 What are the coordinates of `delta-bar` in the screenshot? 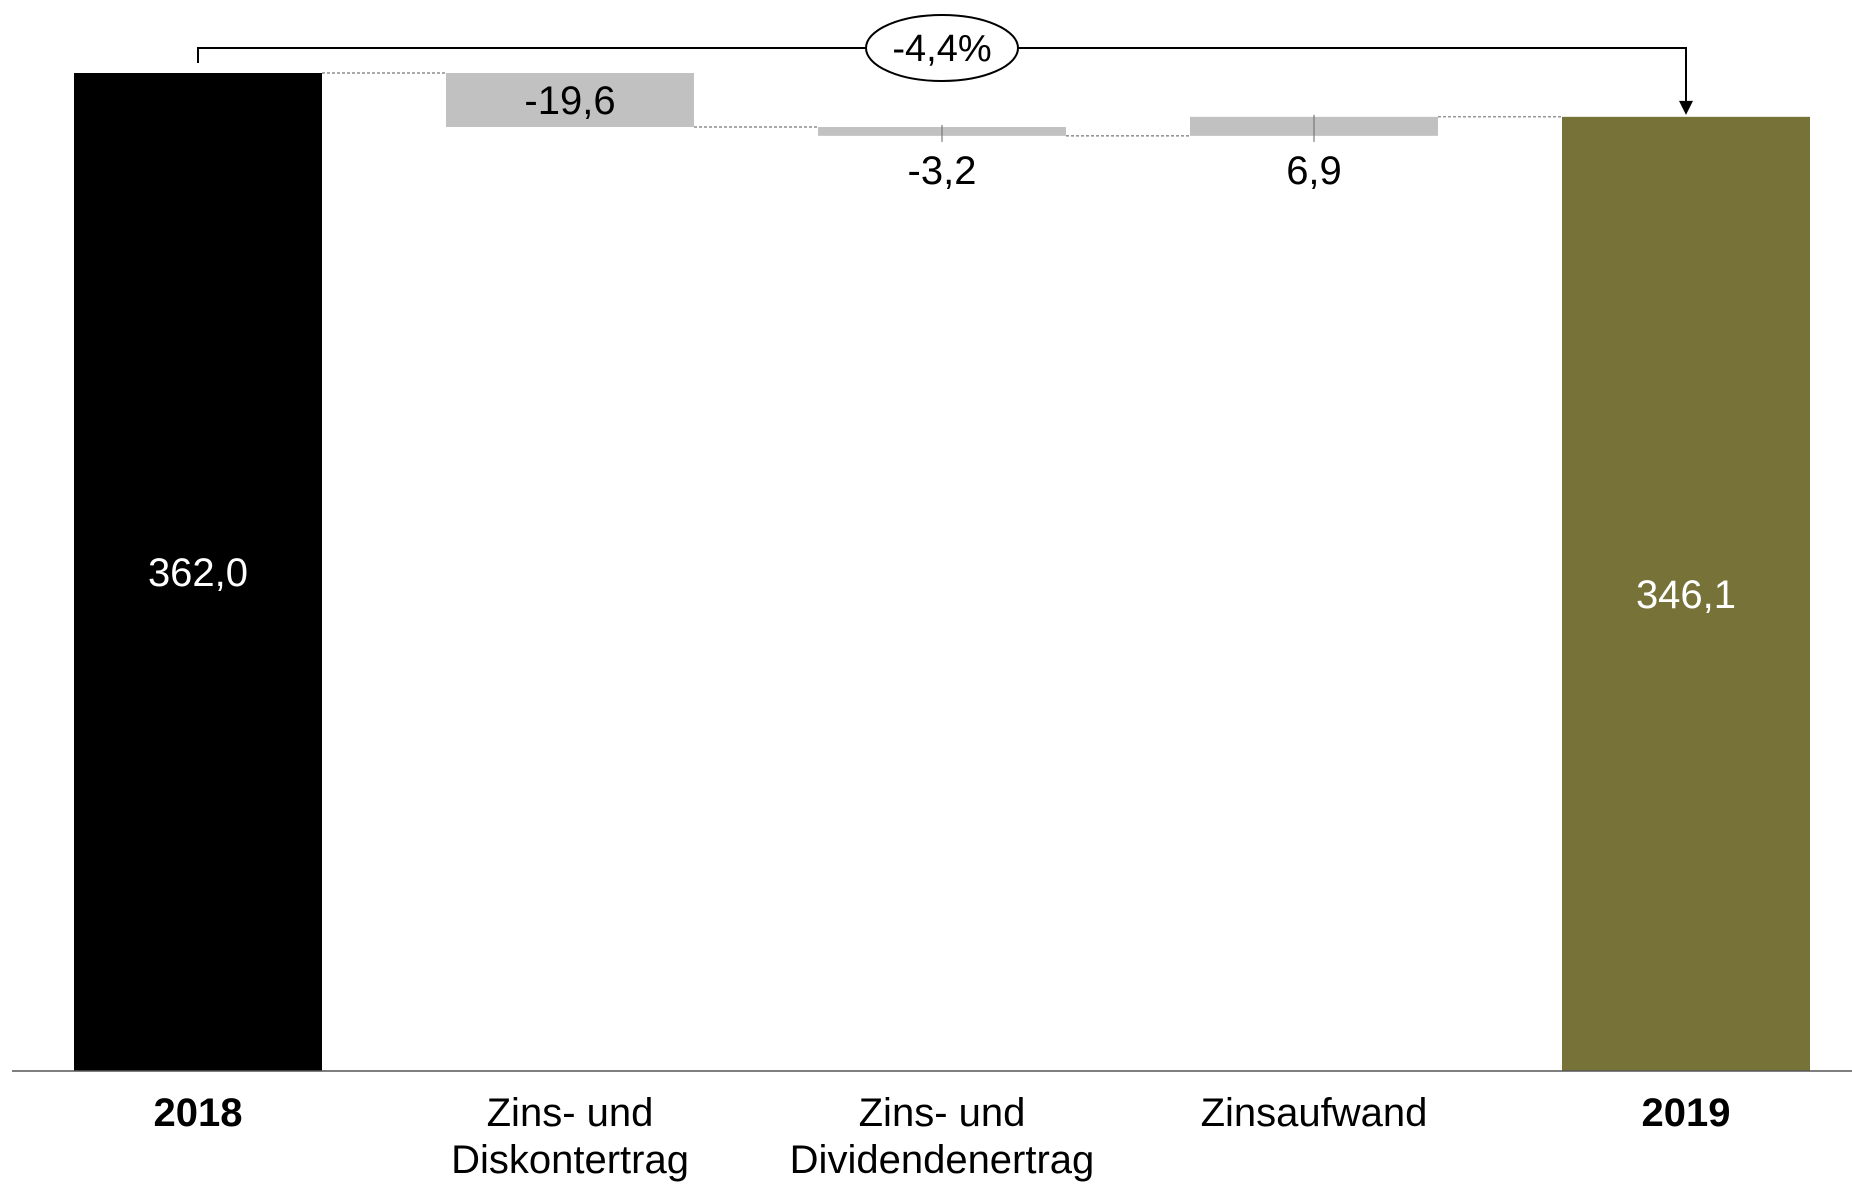 It's located at (570, 100).